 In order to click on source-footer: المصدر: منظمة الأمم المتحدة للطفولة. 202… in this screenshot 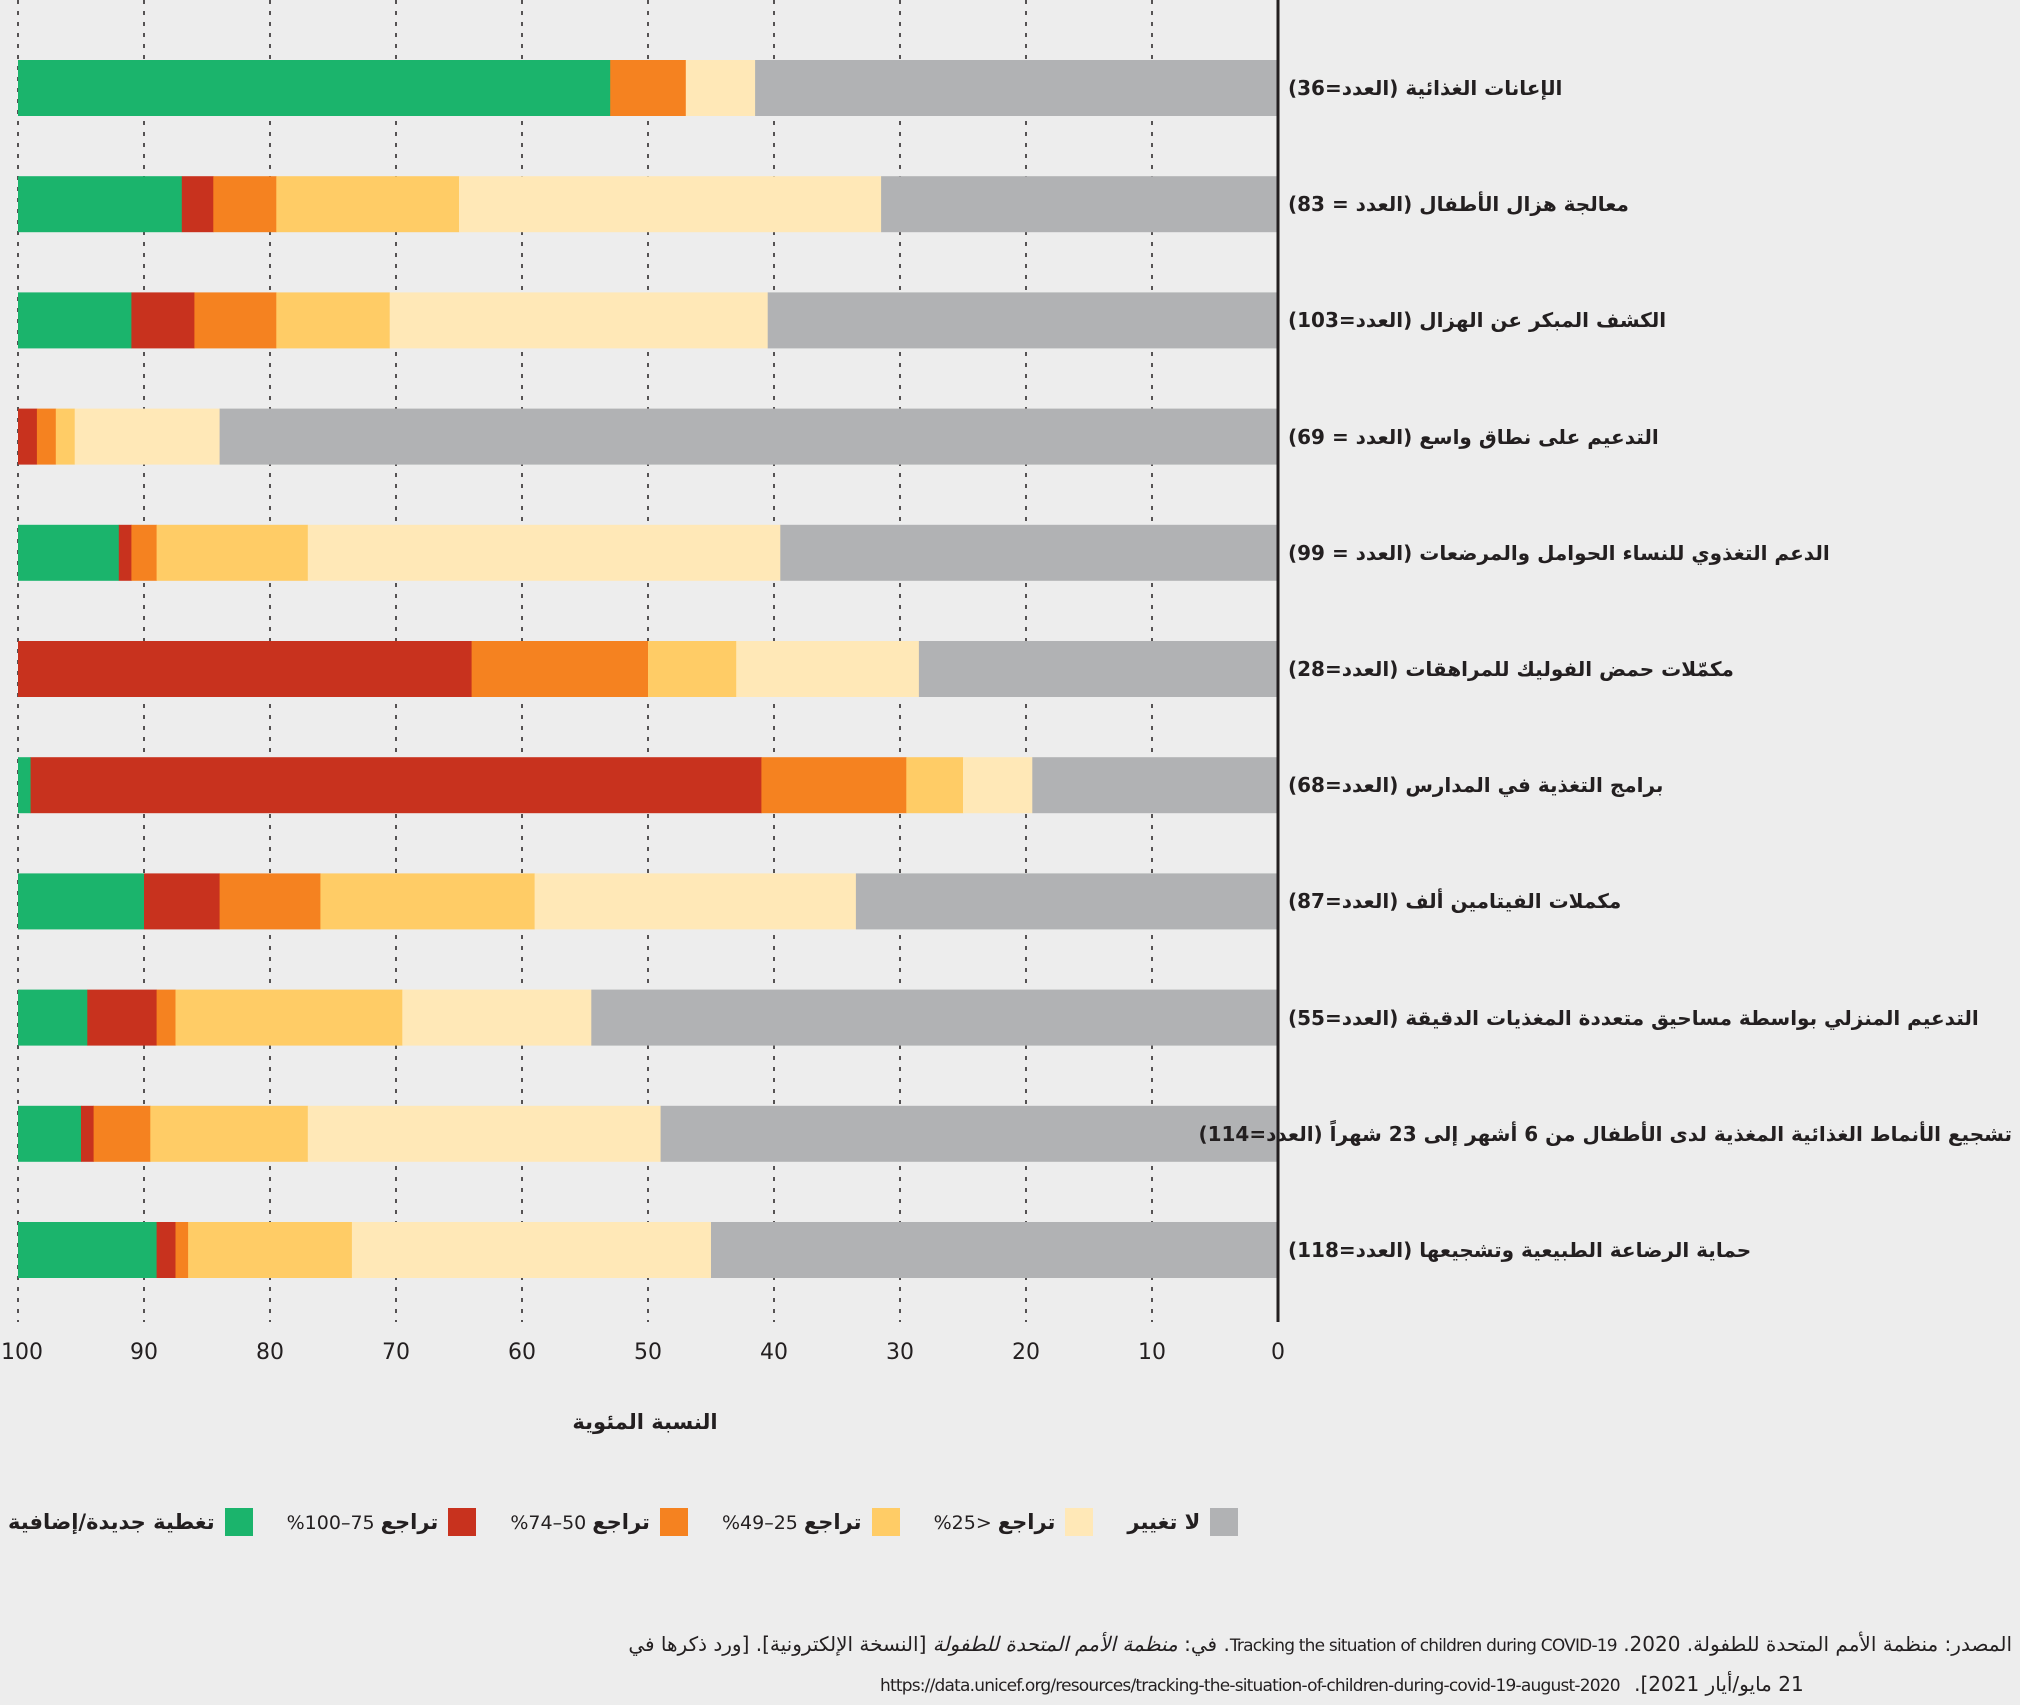, I will do `click(1026, 1665)`.